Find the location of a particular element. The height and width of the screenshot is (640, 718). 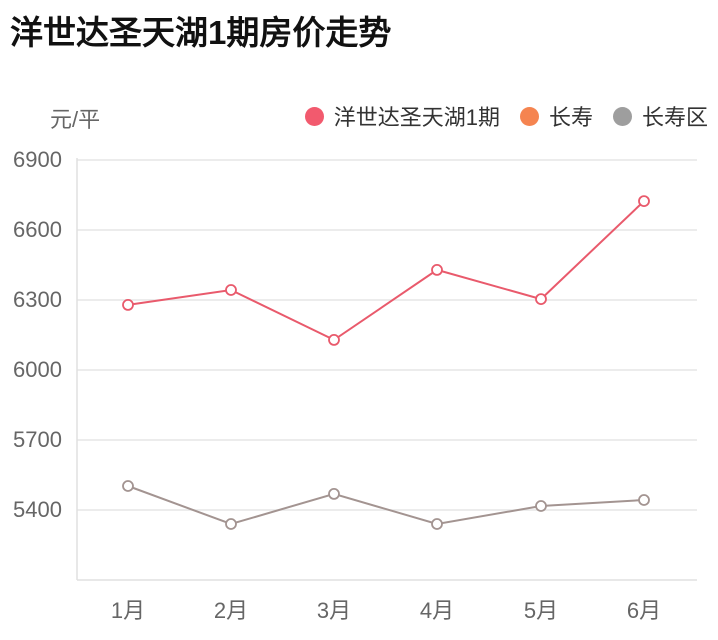

chart-legend: 洋世达圣天湖1期 长寿 长寿区 is located at coordinates (496, 116).